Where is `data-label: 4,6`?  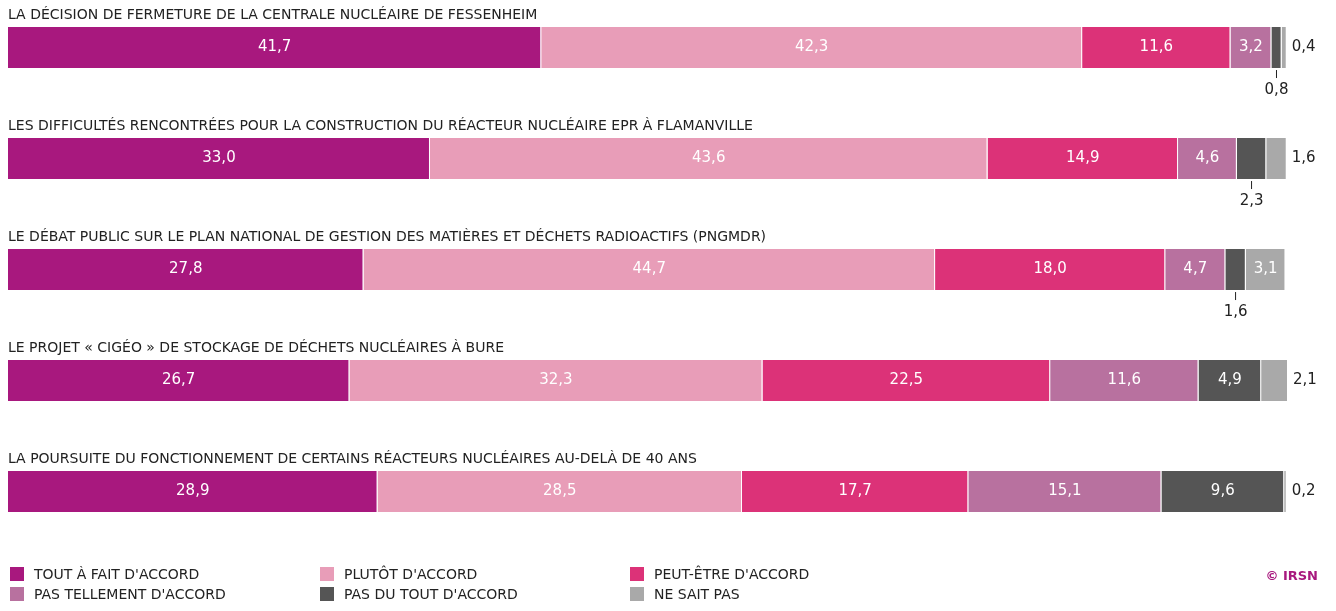
data-label: 4,6 is located at coordinates (1207, 157).